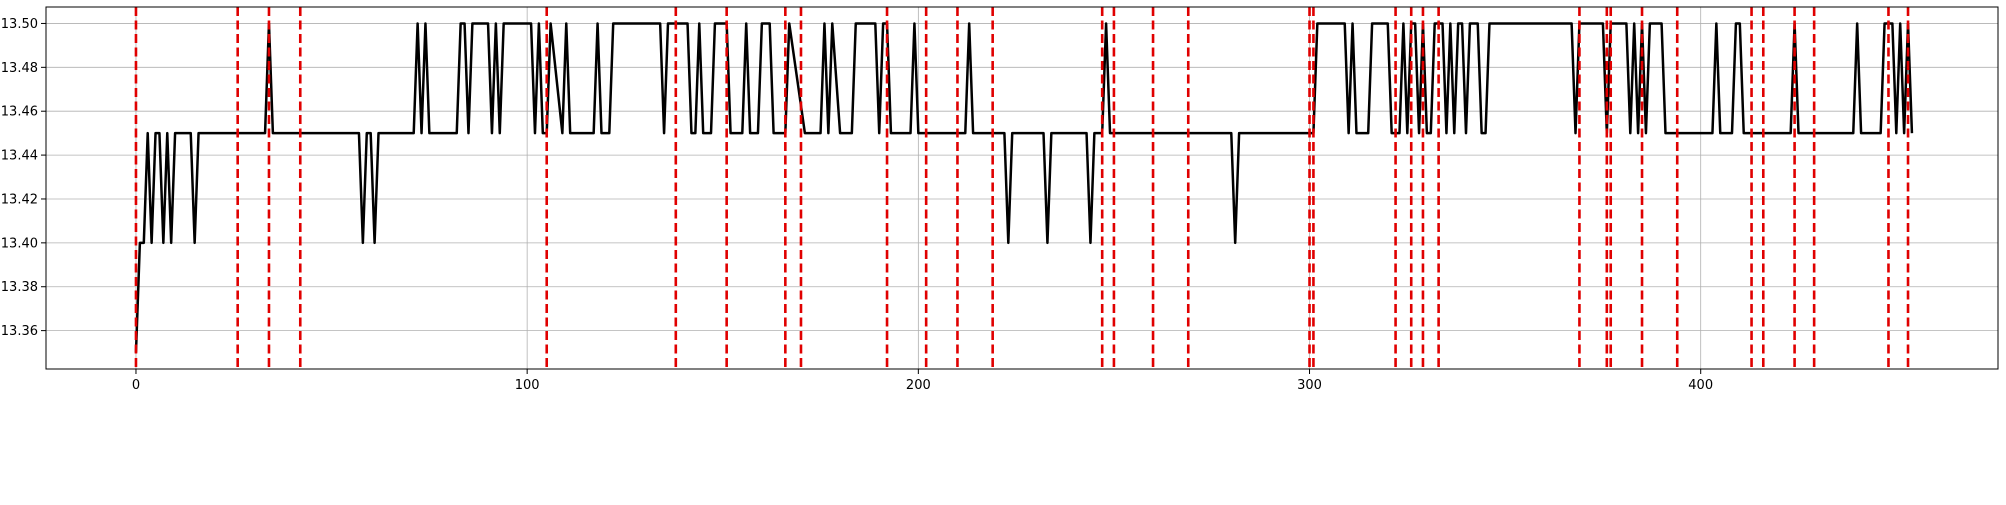 The image size is (2006, 505). What do you see at coordinates (1700, 385) in the screenshot?
I see `x-tick-label: 400` at bounding box center [1700, 385].